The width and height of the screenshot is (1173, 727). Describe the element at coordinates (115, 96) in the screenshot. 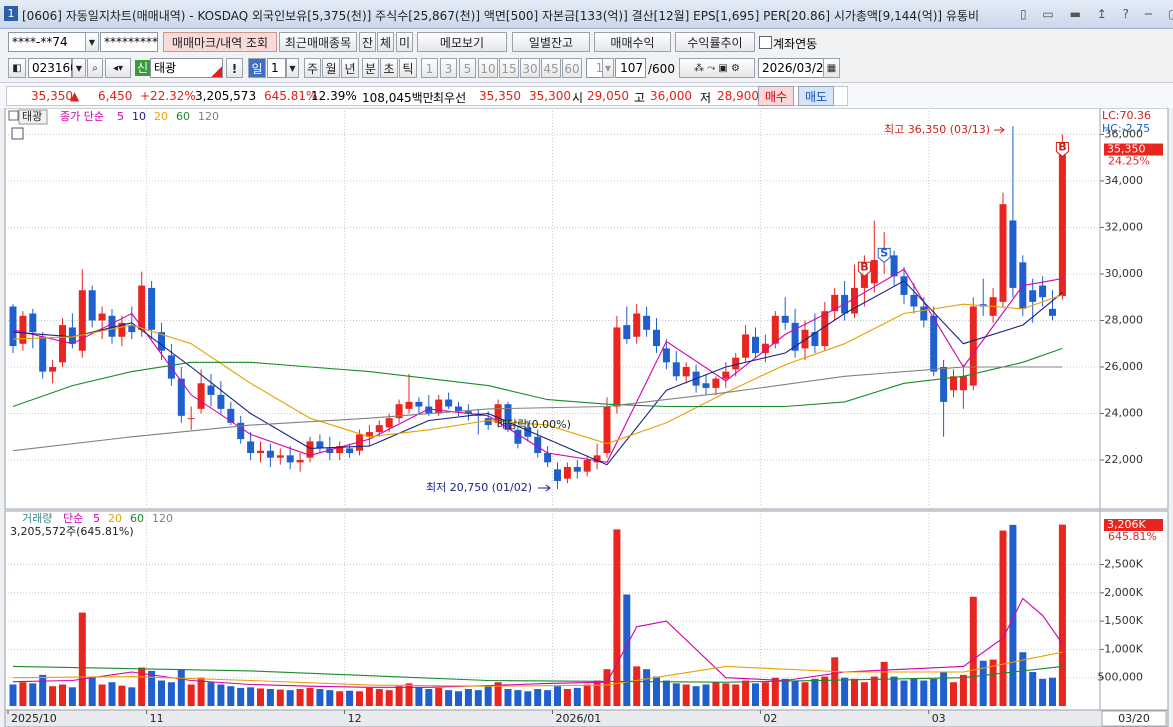

I see `change: 6,450` at that location.